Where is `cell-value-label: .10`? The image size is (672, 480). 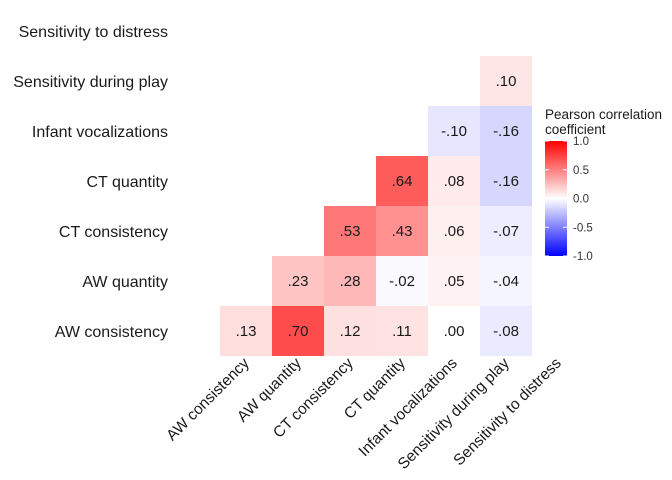
cell-value-label: .10 is located at coordinates (506, 81).